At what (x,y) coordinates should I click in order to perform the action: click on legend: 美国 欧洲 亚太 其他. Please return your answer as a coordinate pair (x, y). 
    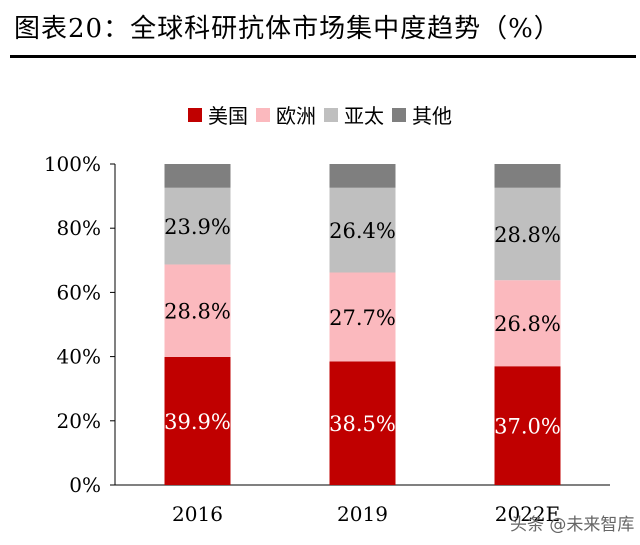
    Looking at the image, I should click on (320, 114).